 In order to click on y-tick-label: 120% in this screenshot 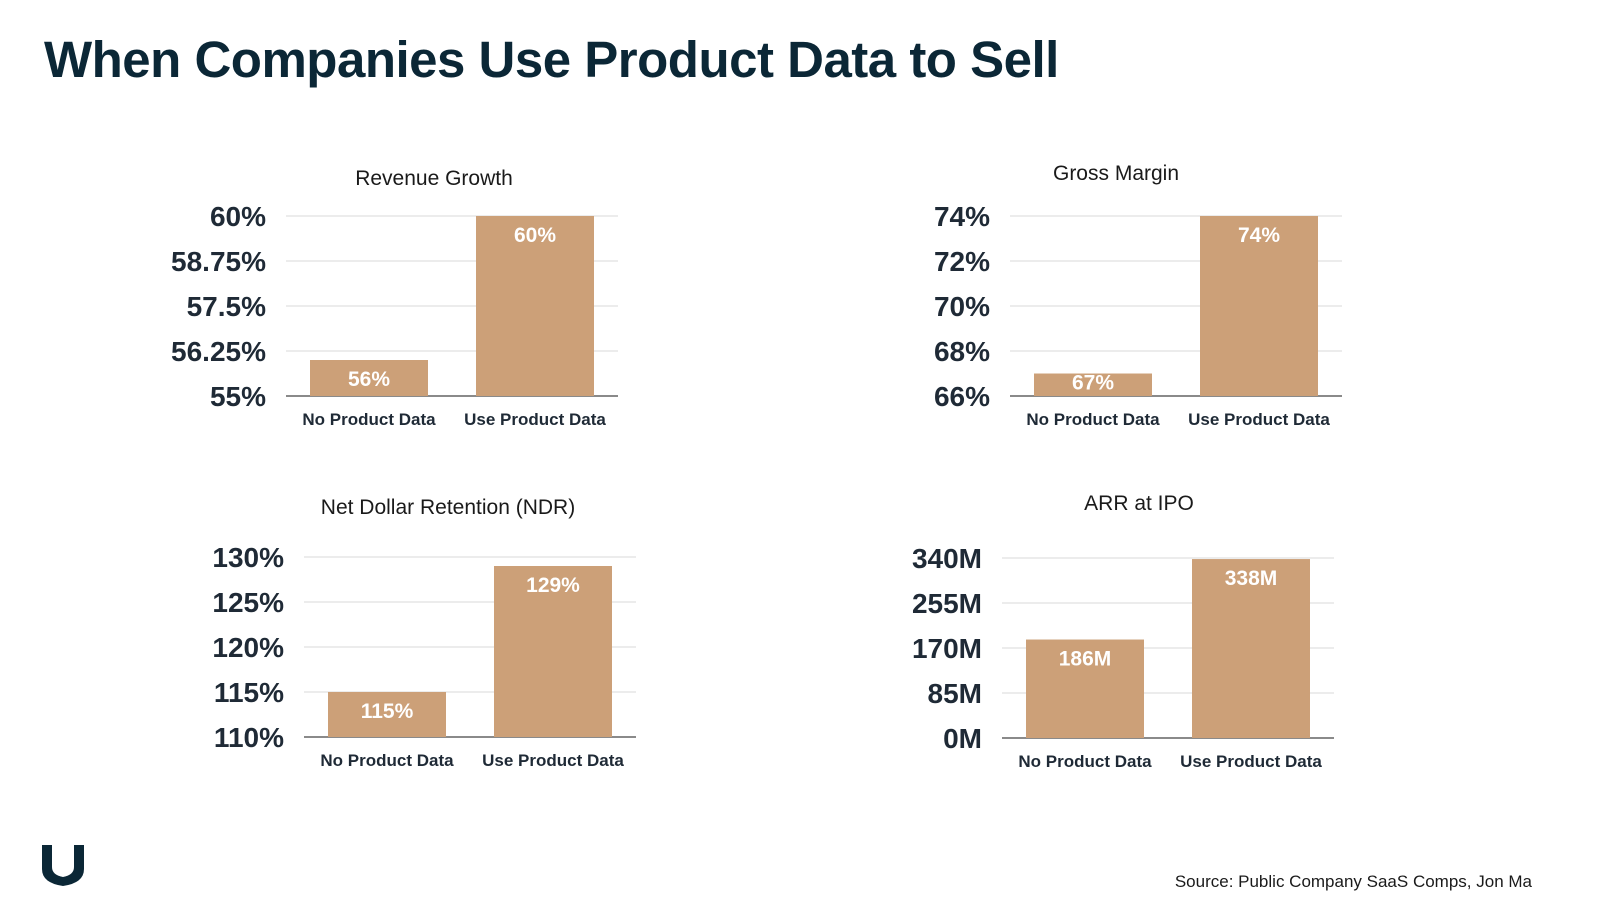, I will do `click(248, 647)`.